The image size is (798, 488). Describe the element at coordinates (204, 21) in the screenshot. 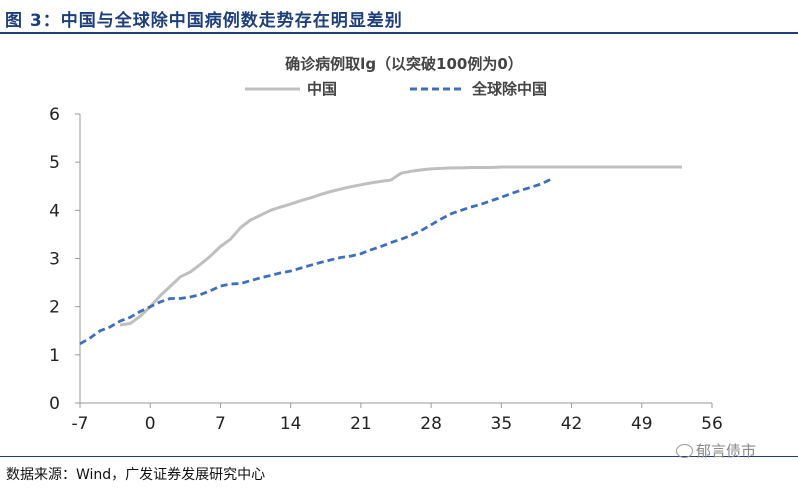

I see `figure-title: 图 3：中国与全球除中国病例数走势存在明显差别` at that location.